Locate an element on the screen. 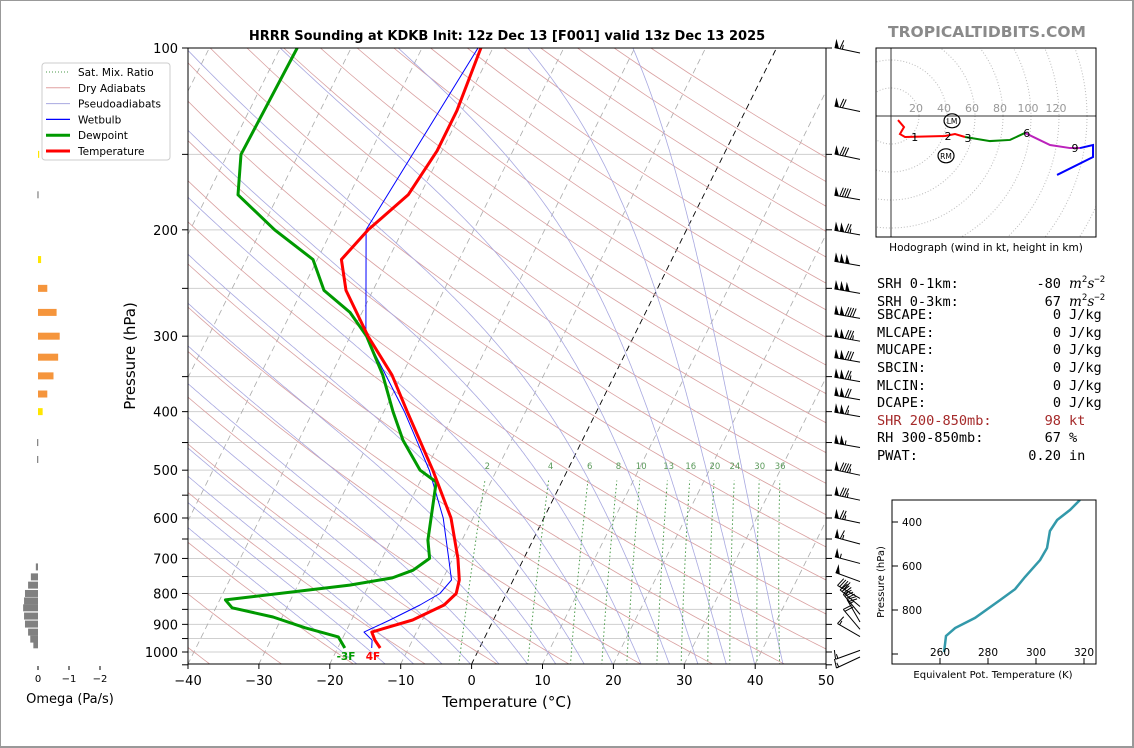 This screenshot has width=1134, height=748. theta-e-line is located at coordinates (1011, 576).